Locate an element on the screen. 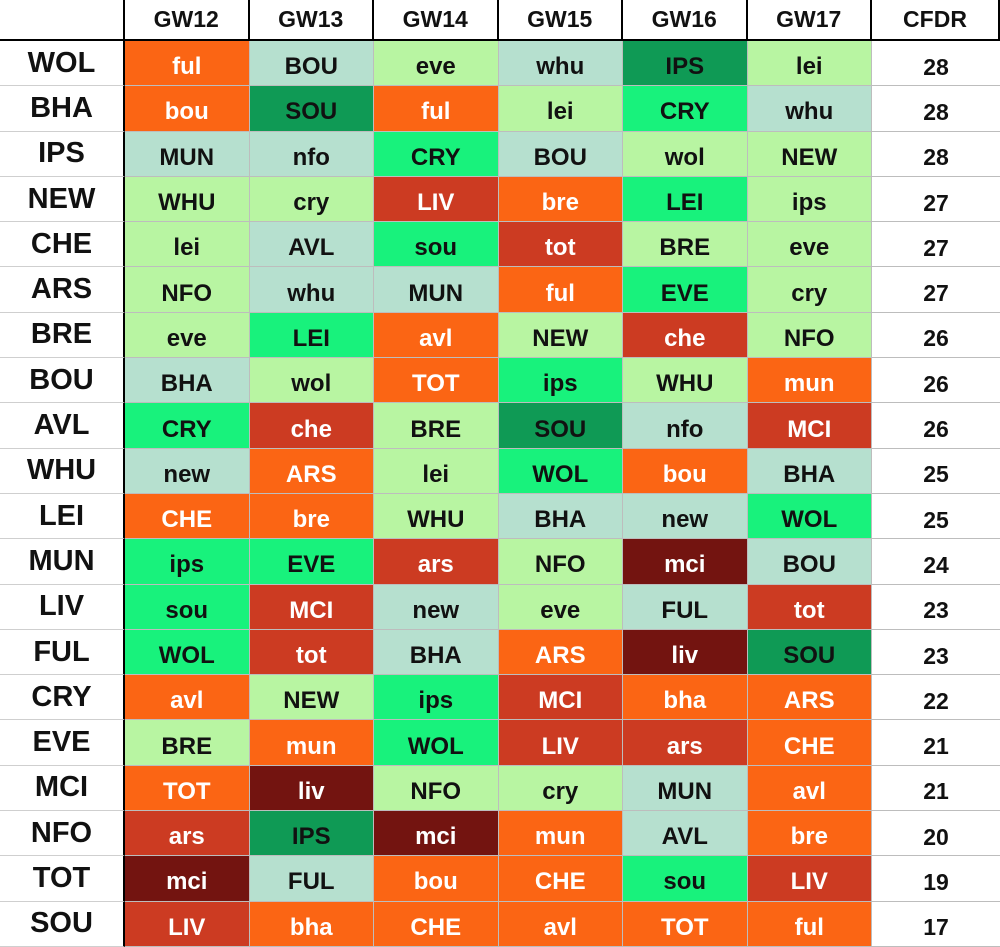  gameweek-header-gw12: GW12 is located at coordinates (187, 20).